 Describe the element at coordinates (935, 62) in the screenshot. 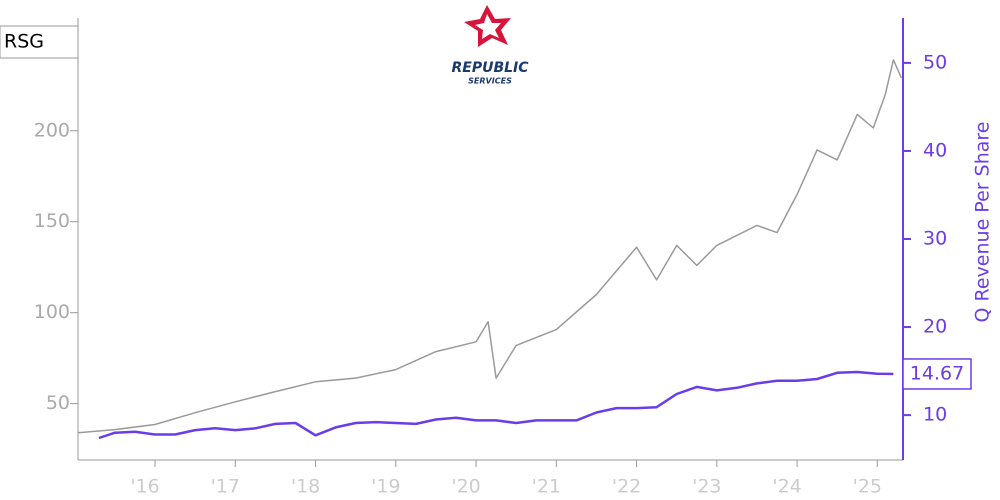

I see `y2-tick-label: 50` at that location.